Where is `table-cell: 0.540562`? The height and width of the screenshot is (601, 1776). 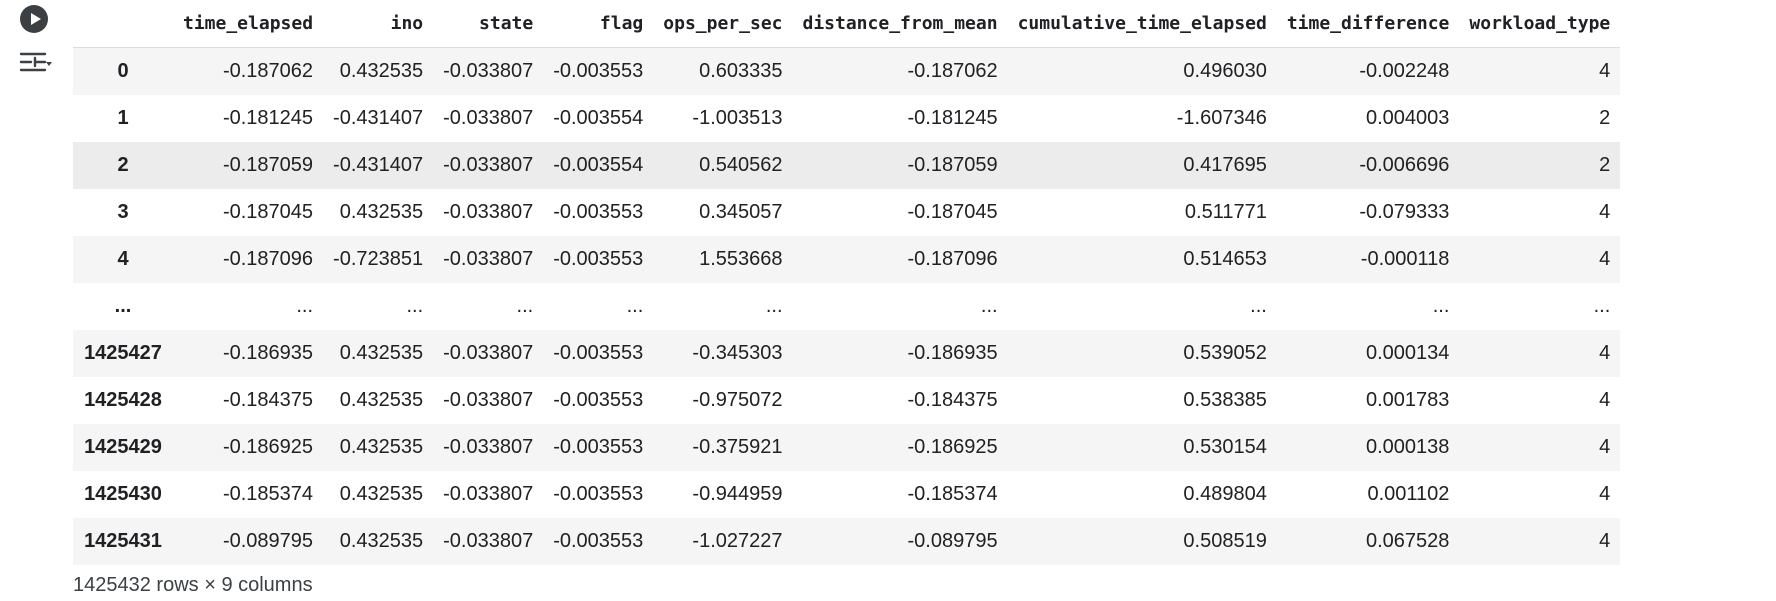 table-cell: 0.540562 is located at coordinates (741, 165).